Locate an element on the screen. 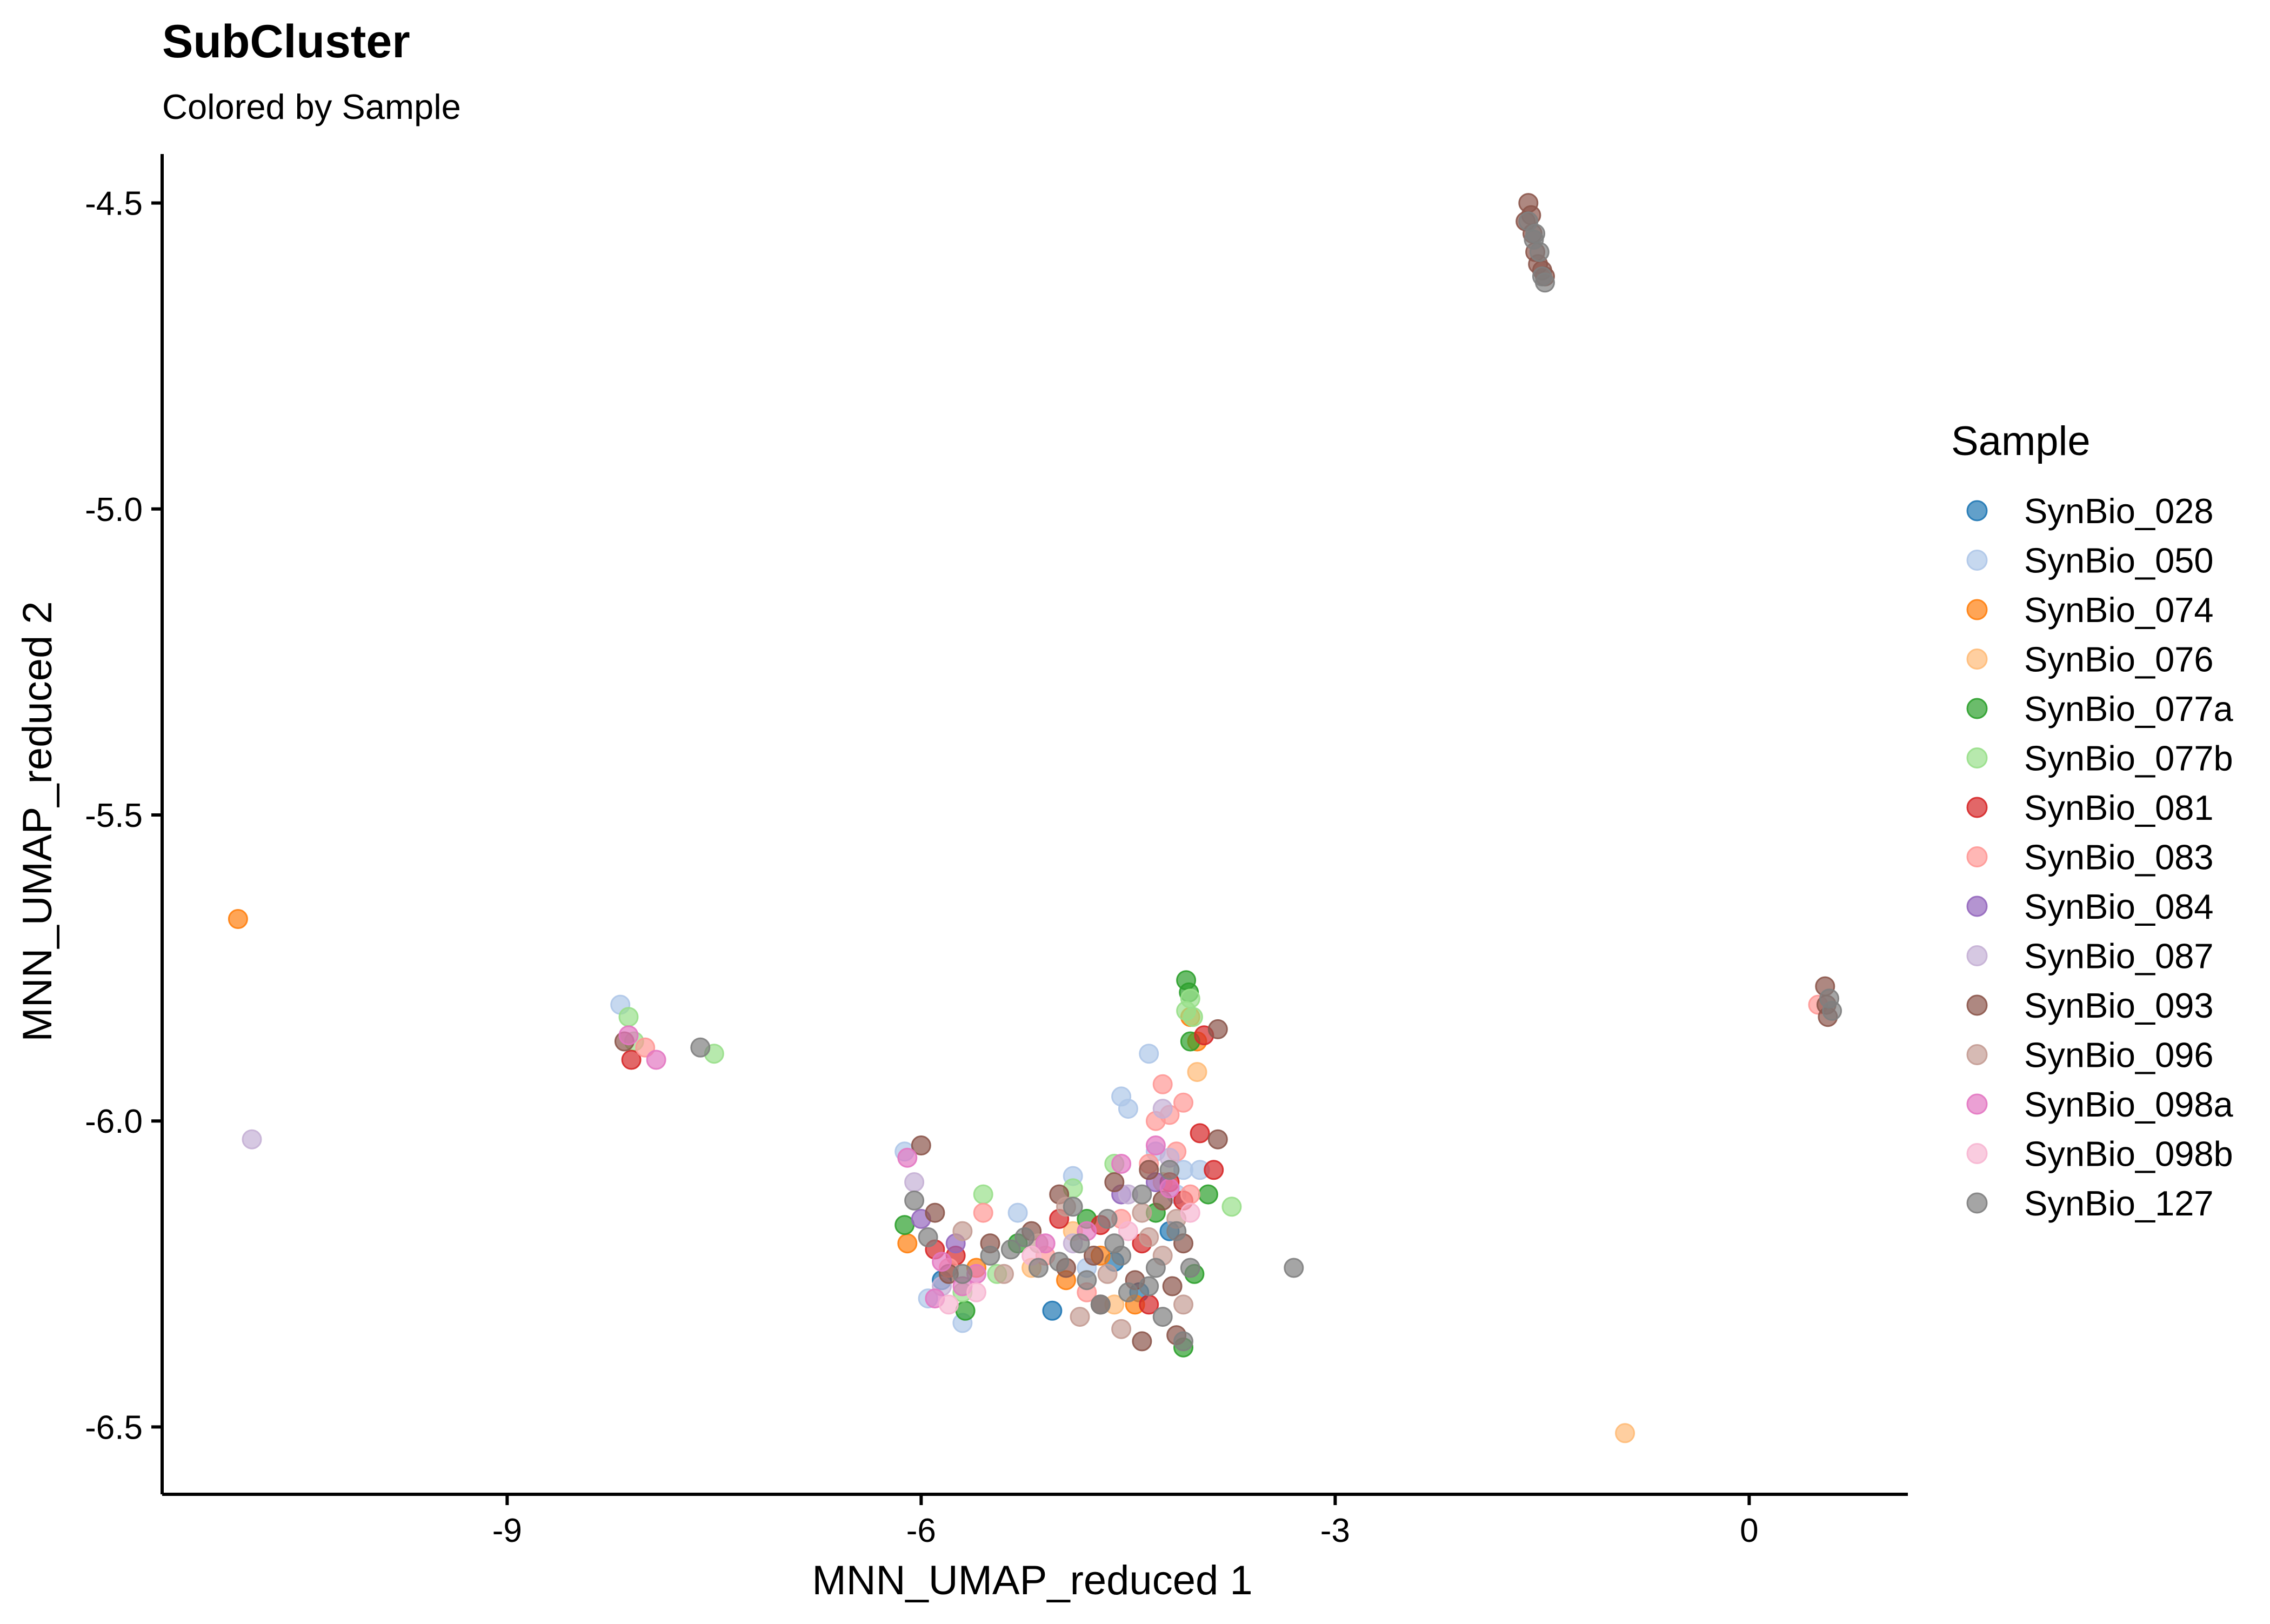 The height and width of the screenshot is (1624, 2270). legend-label: SynBio_087 is located at coordinates (2119, 956).